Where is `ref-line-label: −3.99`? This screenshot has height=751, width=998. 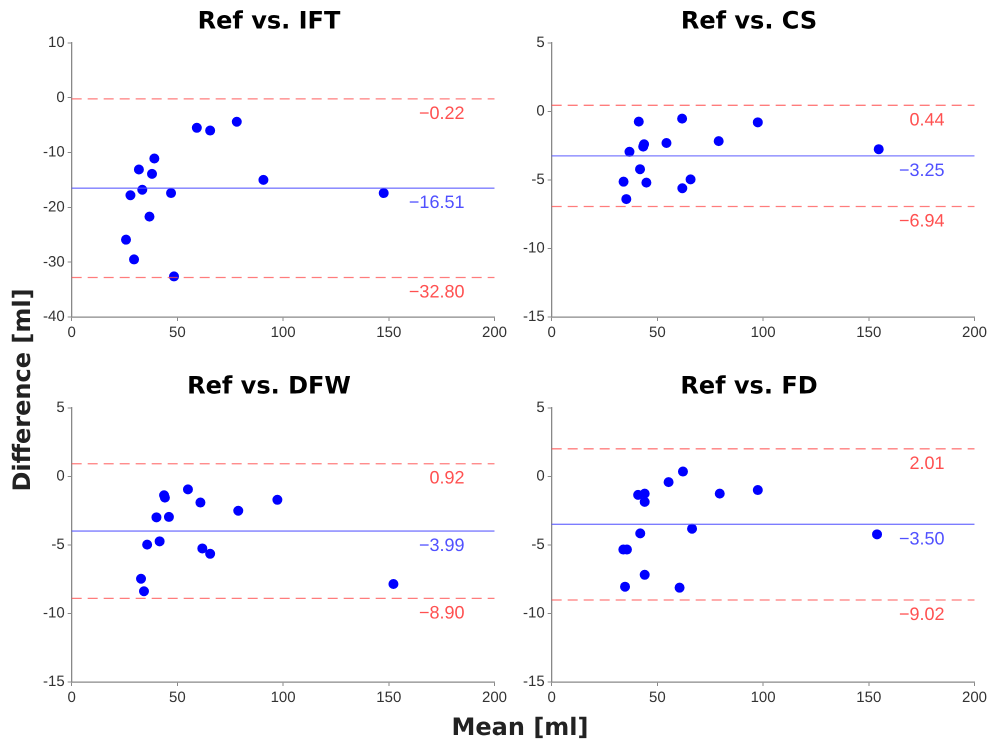
ref-line-label: −3.99 is located at coordinates (441, 545).